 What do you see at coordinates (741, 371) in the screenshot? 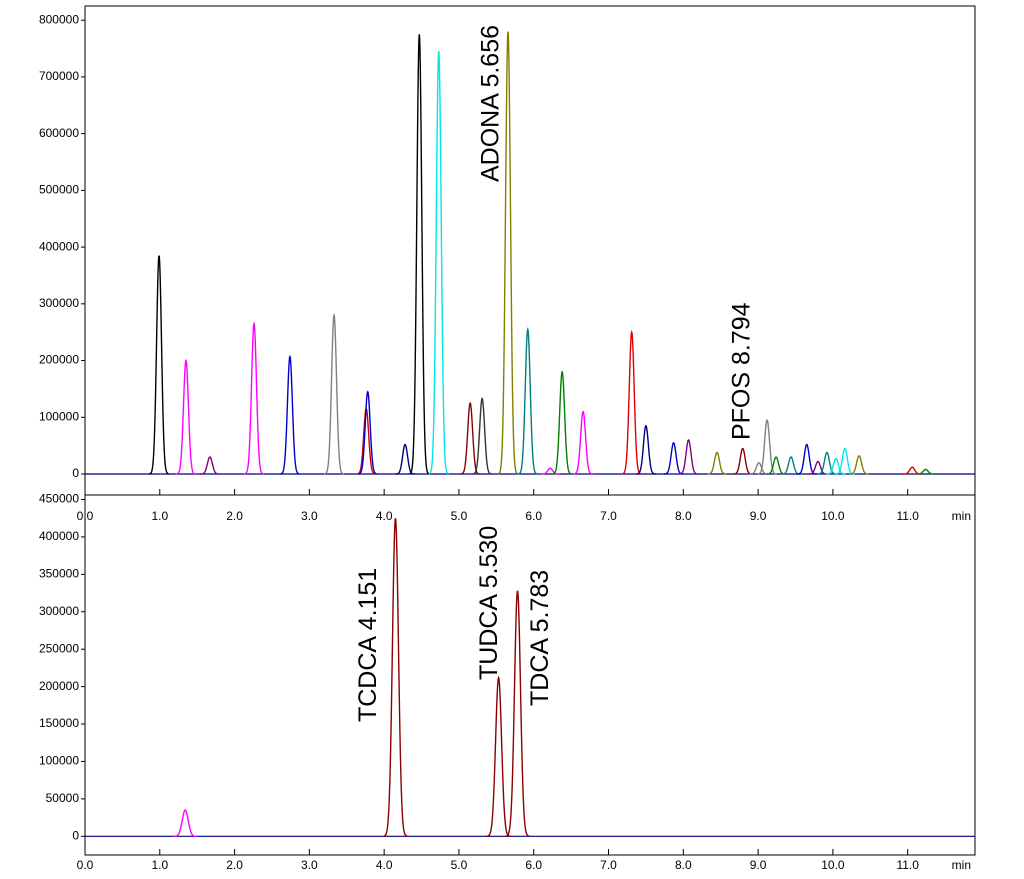
I see `peak-annotation: PFOS 8.794` at bounding box center [741, 371].